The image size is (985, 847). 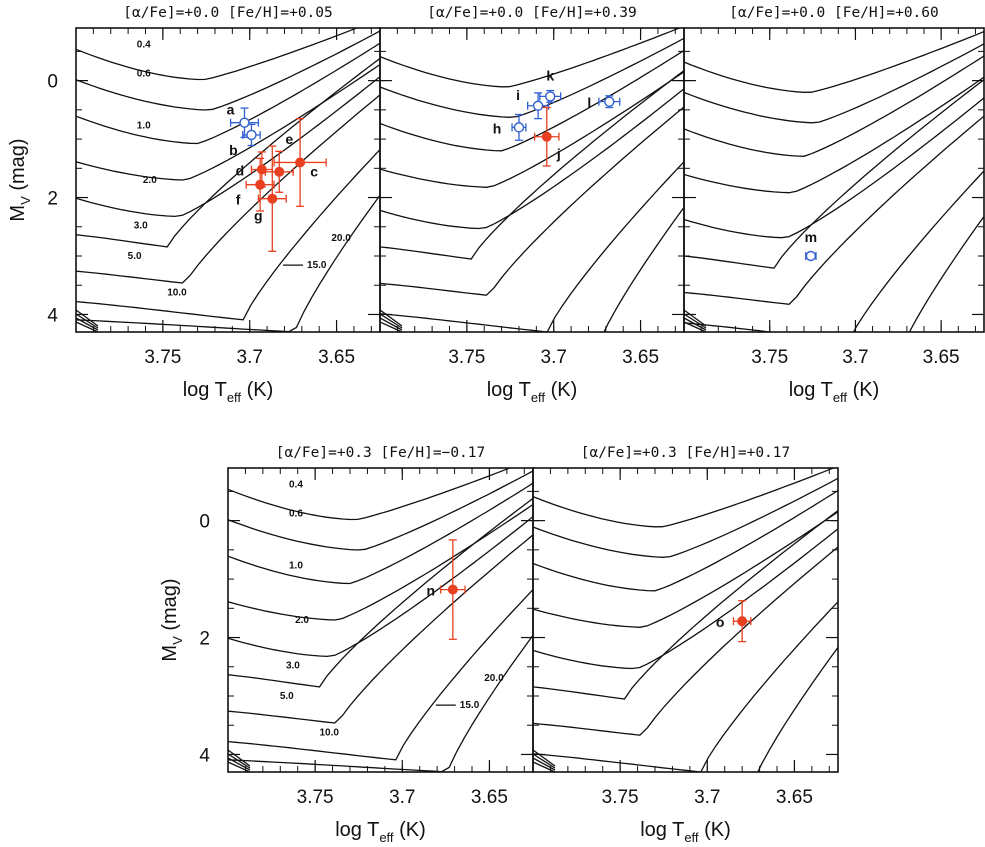 What do you see at coordinates (558, 154) in the screenshot?
I see `point-label: j` at bounding box center [558, 154].